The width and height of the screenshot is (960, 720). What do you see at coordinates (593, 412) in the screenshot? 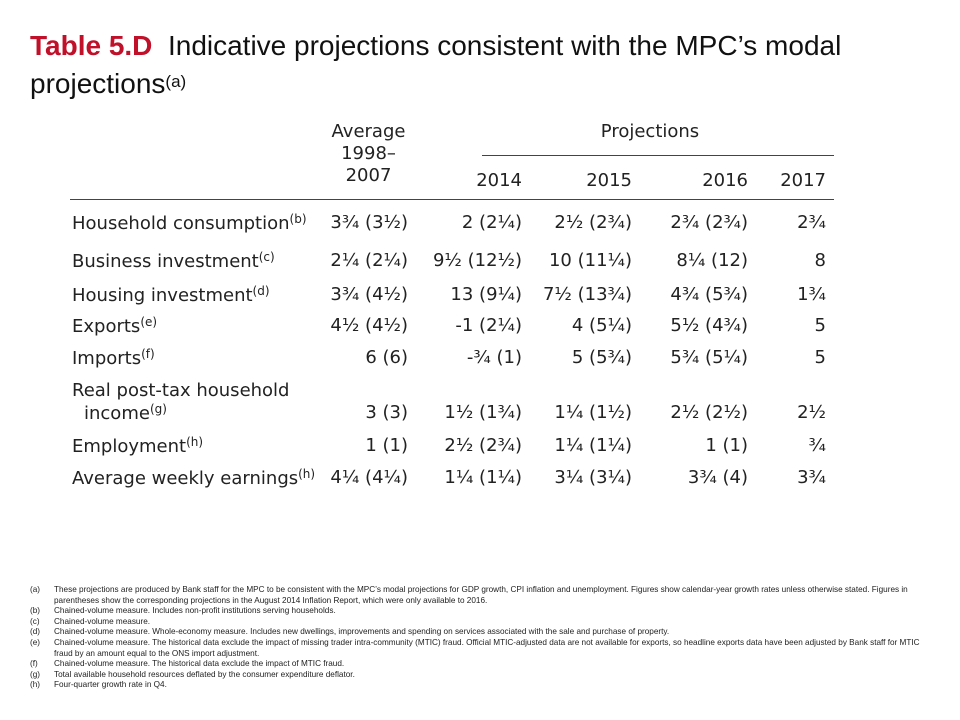
I see `cell-2015: 1¼ (1½)` at bounding box center [593, 412].